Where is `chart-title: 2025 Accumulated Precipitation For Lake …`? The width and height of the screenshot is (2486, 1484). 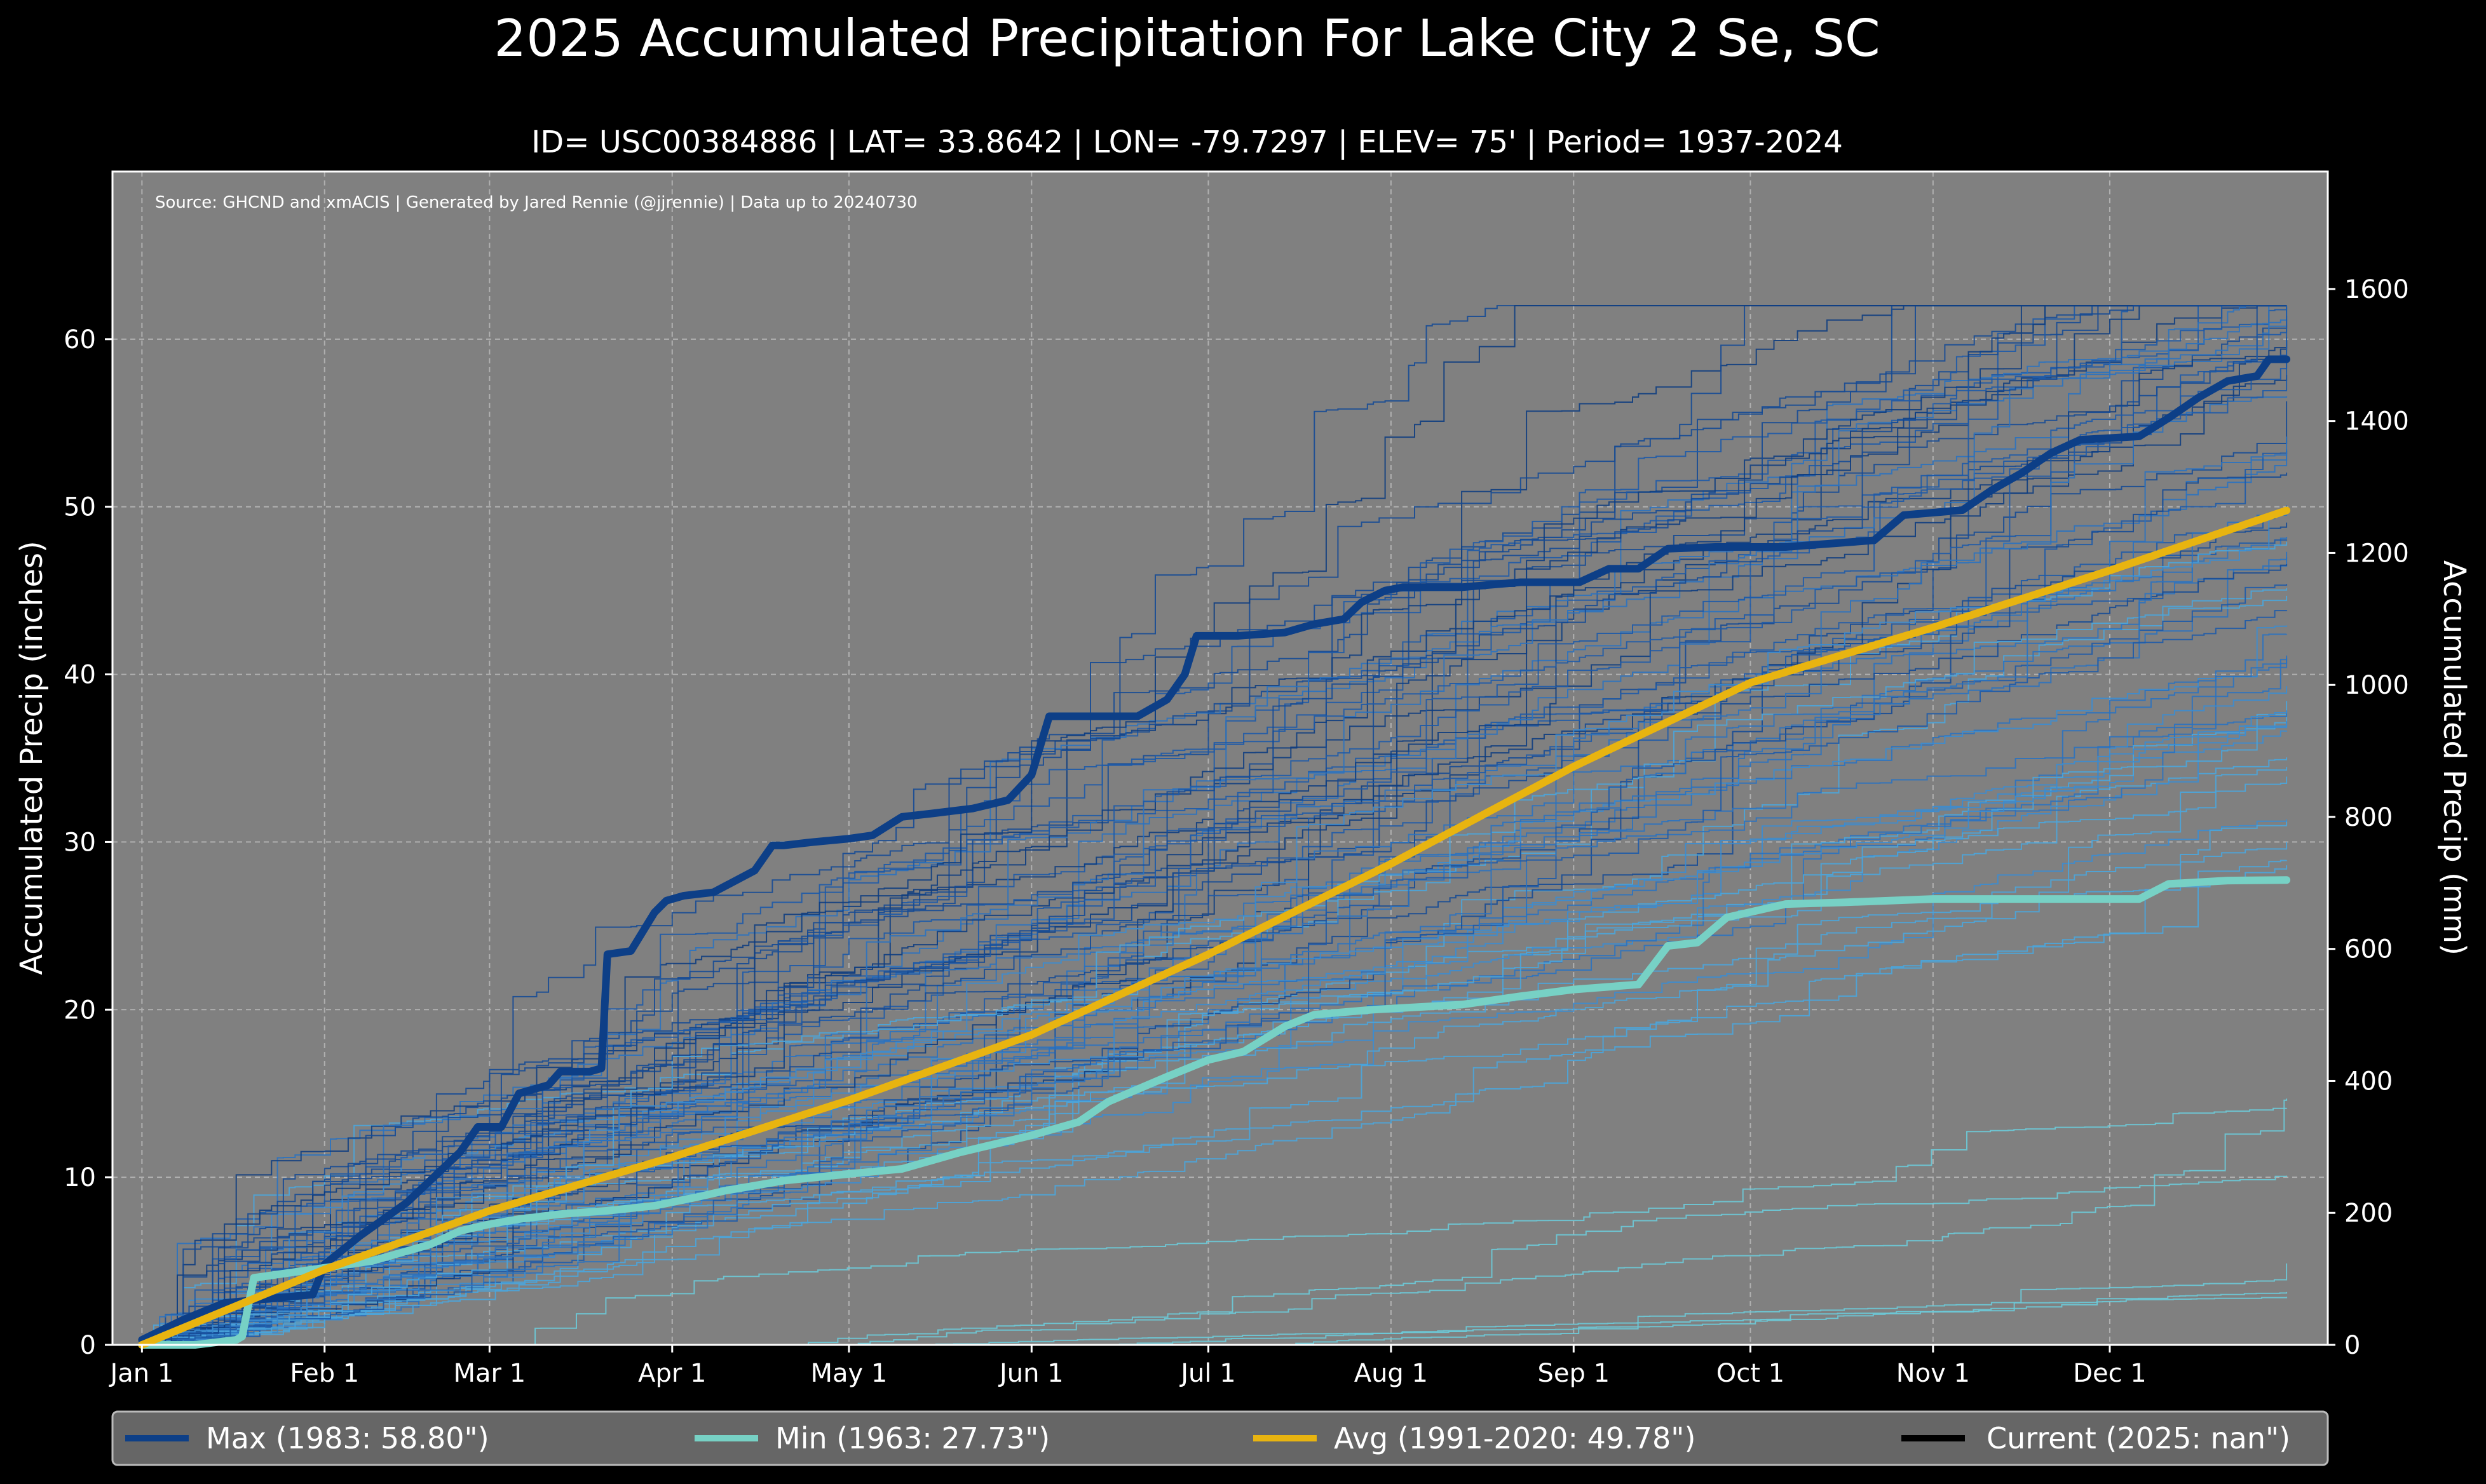
chart-title: 2025 Accumulated Precipitation For Lake … is located at coordinates (1187, 38).